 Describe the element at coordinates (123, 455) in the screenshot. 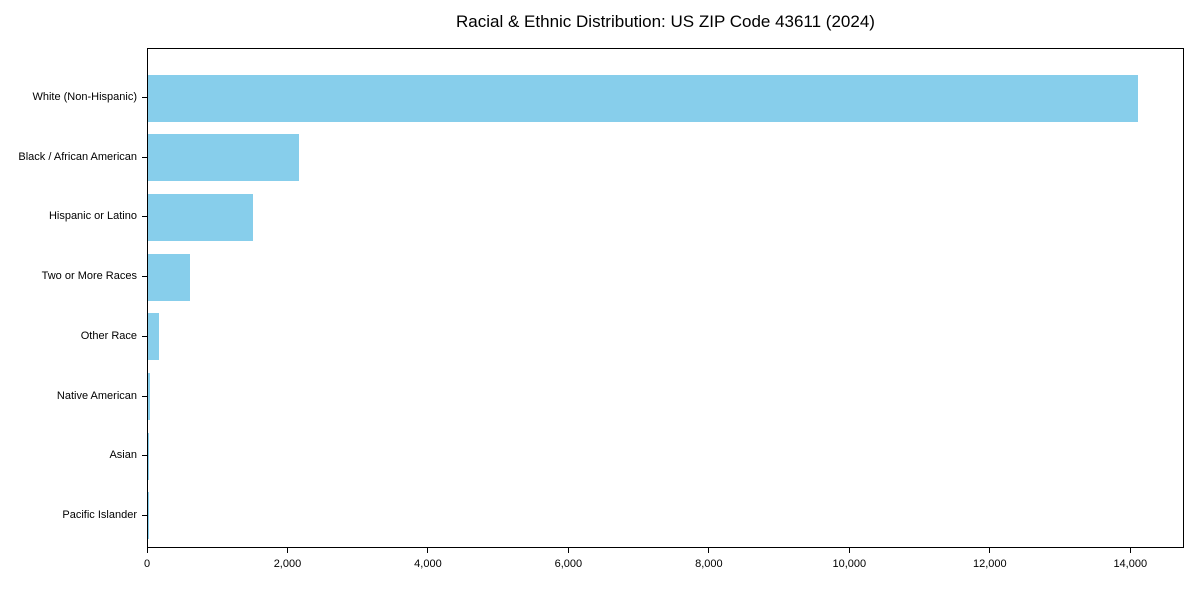

I see `y-tick-label: Asian` at that location.